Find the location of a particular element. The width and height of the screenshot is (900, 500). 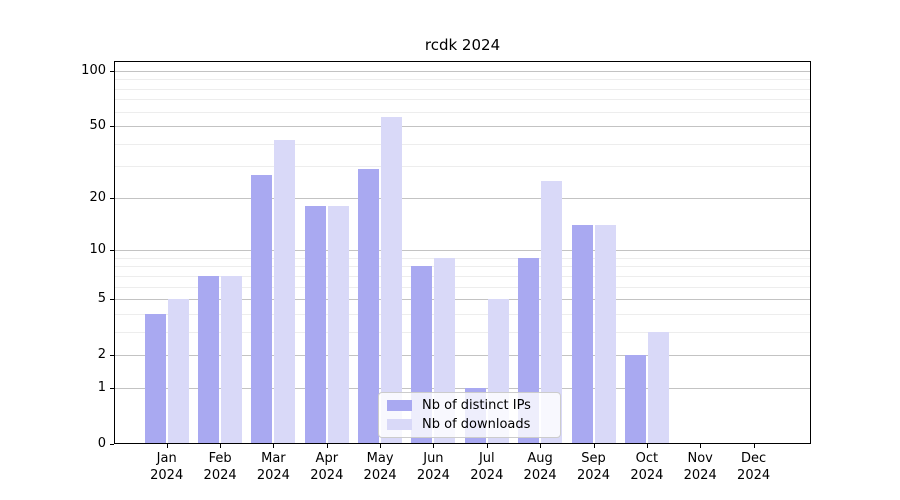

y-tick-label: 2 is located at coordinates (101, 355).